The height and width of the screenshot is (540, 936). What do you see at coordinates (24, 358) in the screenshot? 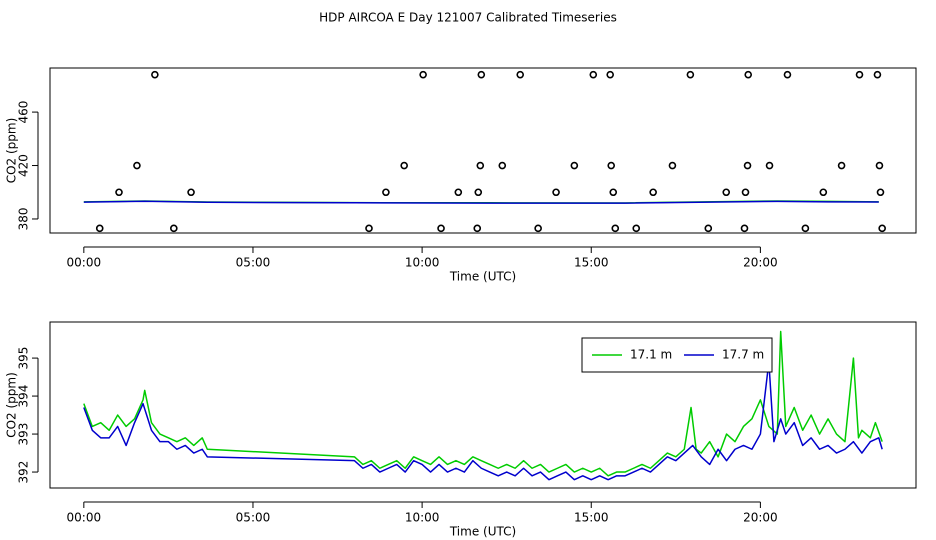
I see `y-tick-label: 395` at bounding box center [24, 358].